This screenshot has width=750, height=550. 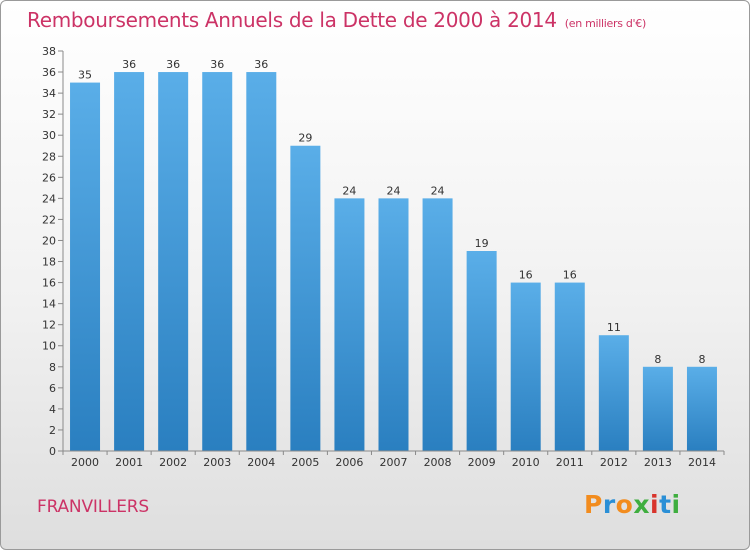 I want to click on bar-2006, so click(x=349, y=324).